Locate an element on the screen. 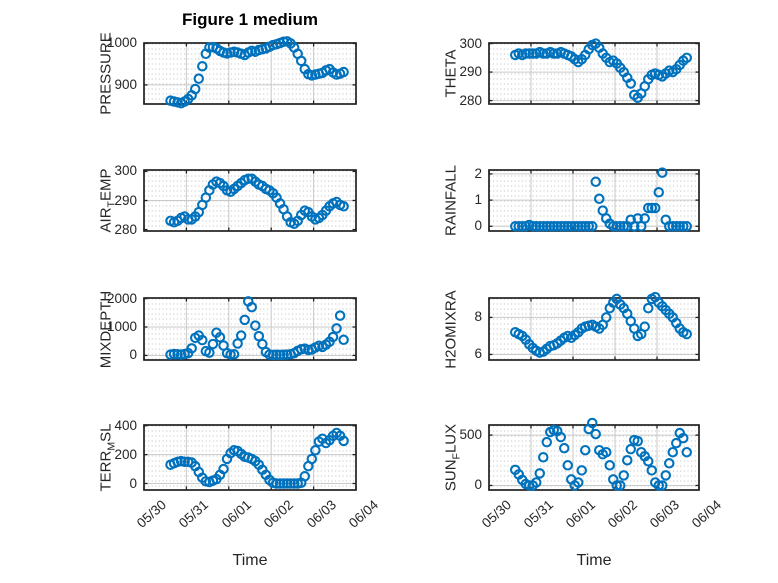 Image resolution: width=778 pixels, height=583 pixels. y-tick-label: 1 is located at coordinates (478, 200).